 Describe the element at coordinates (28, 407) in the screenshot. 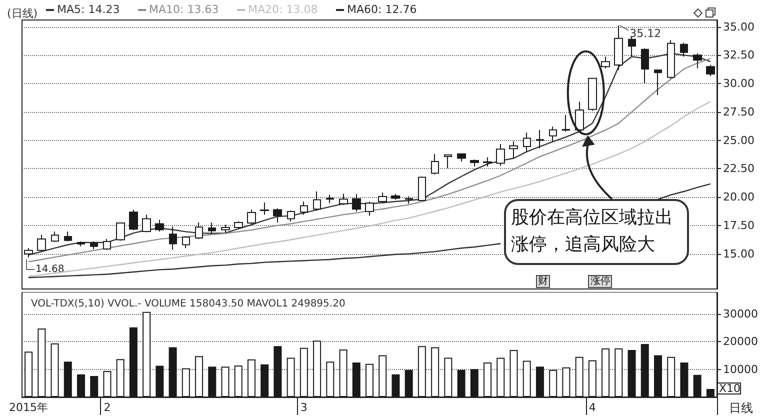

I see `x-tick-label: 2015年` at that location.